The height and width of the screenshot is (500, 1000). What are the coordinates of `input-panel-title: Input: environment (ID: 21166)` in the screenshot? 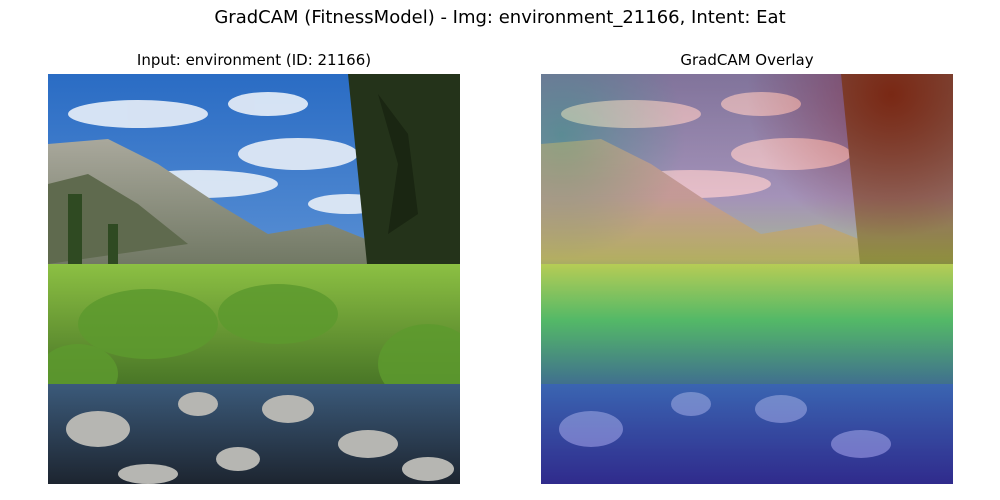 It's located at (254, 60).